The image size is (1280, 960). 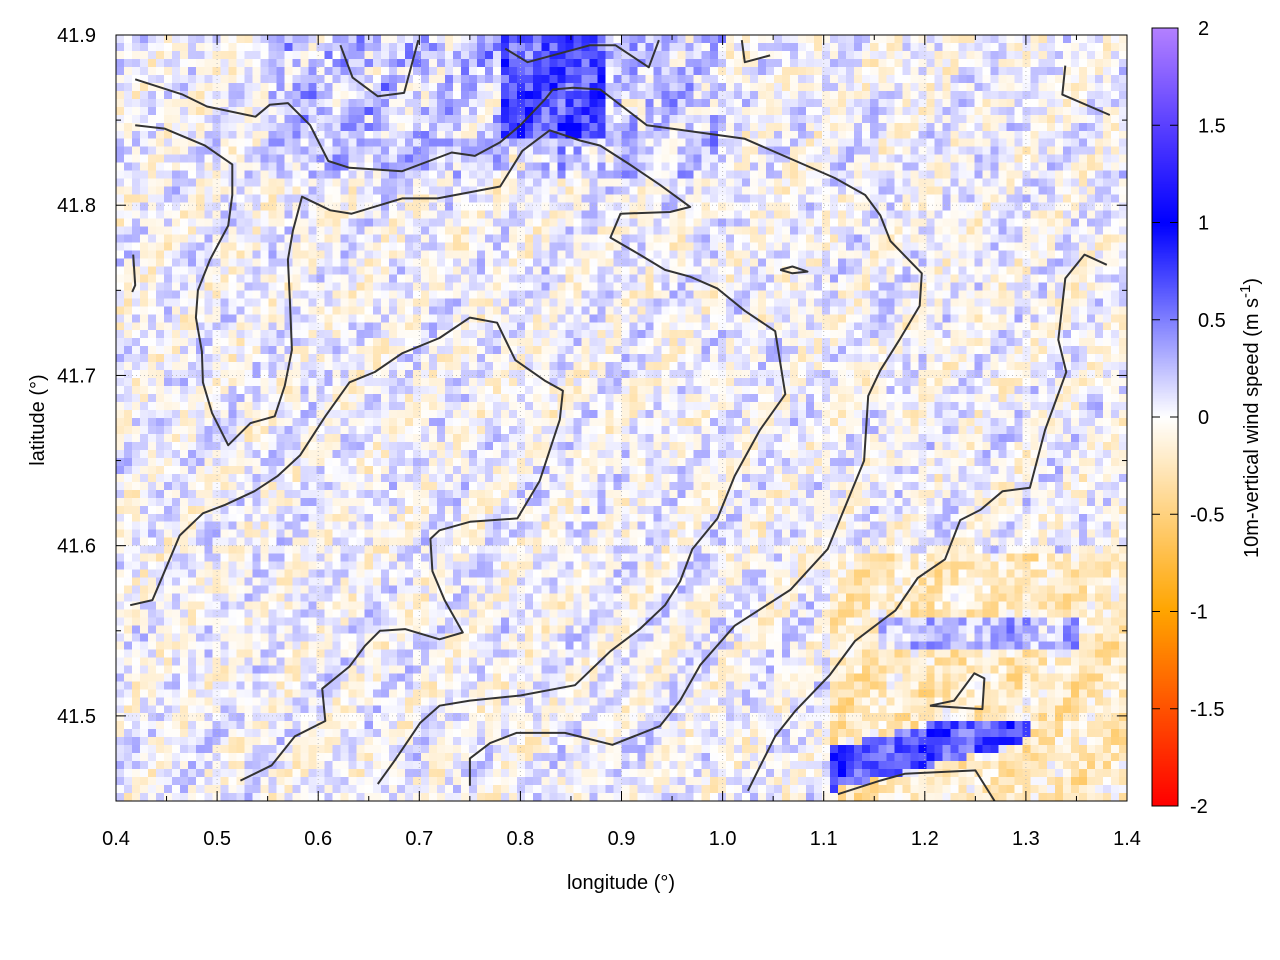 I want to click on x-tick-label: 0.4, so click(x=116, y=839).